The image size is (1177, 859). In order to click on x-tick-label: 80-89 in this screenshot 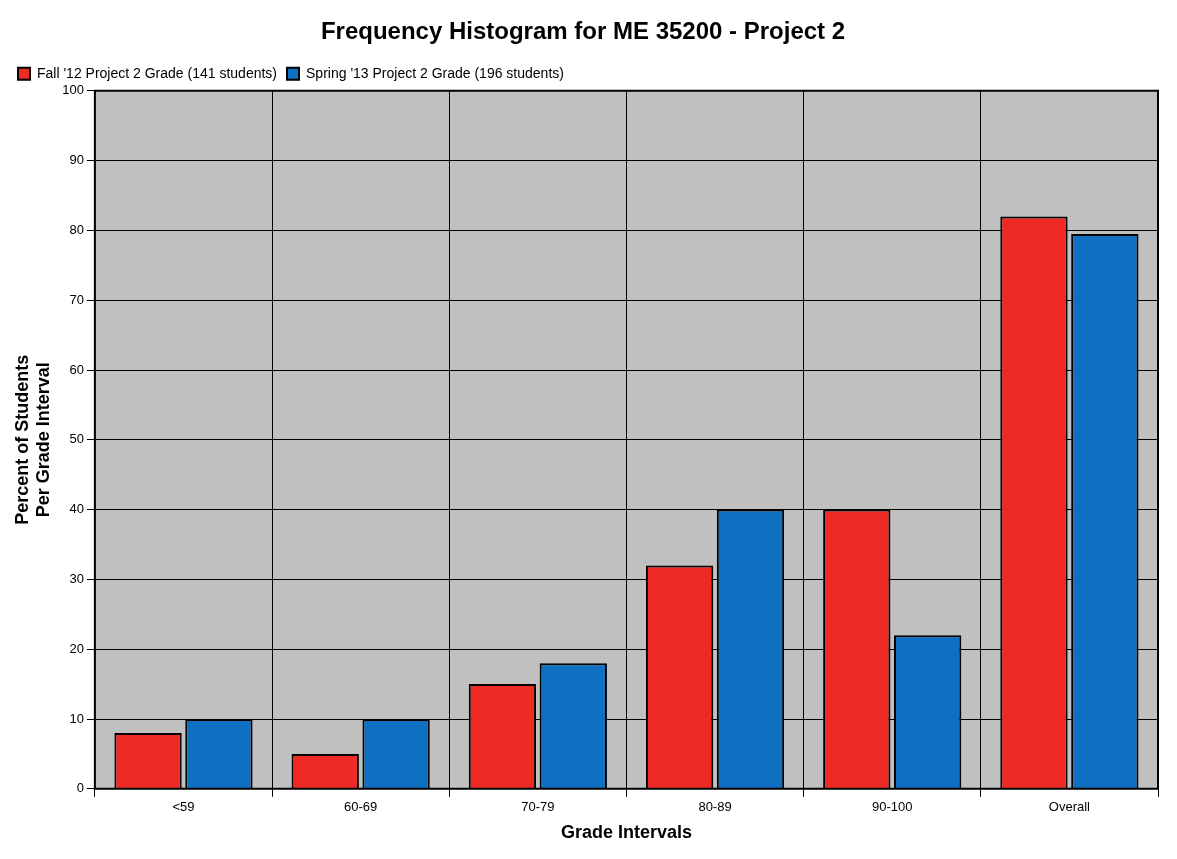, I will do `click(715, 807)`.